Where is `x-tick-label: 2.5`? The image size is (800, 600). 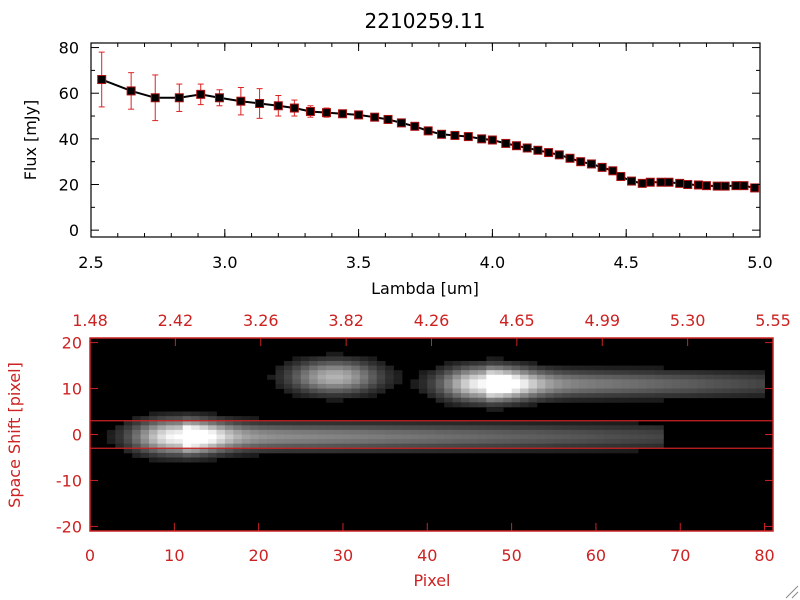 x-tick-label: 2.5 is located at coordinates (90, 262).